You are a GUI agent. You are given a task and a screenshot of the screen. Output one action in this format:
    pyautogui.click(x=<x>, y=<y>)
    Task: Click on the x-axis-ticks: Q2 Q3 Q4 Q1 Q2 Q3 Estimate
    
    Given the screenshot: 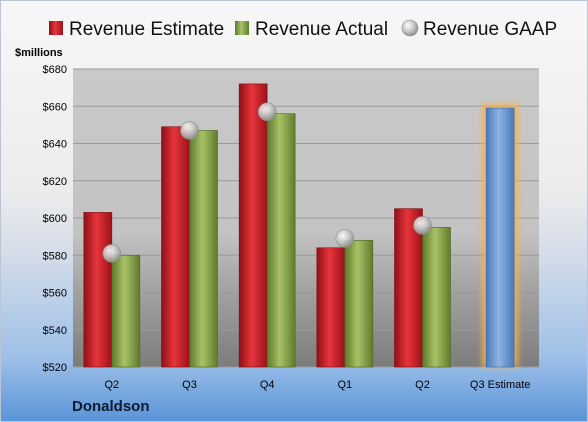 What is the action you would take?
    pyautogui.click(x=317, y=385)
    